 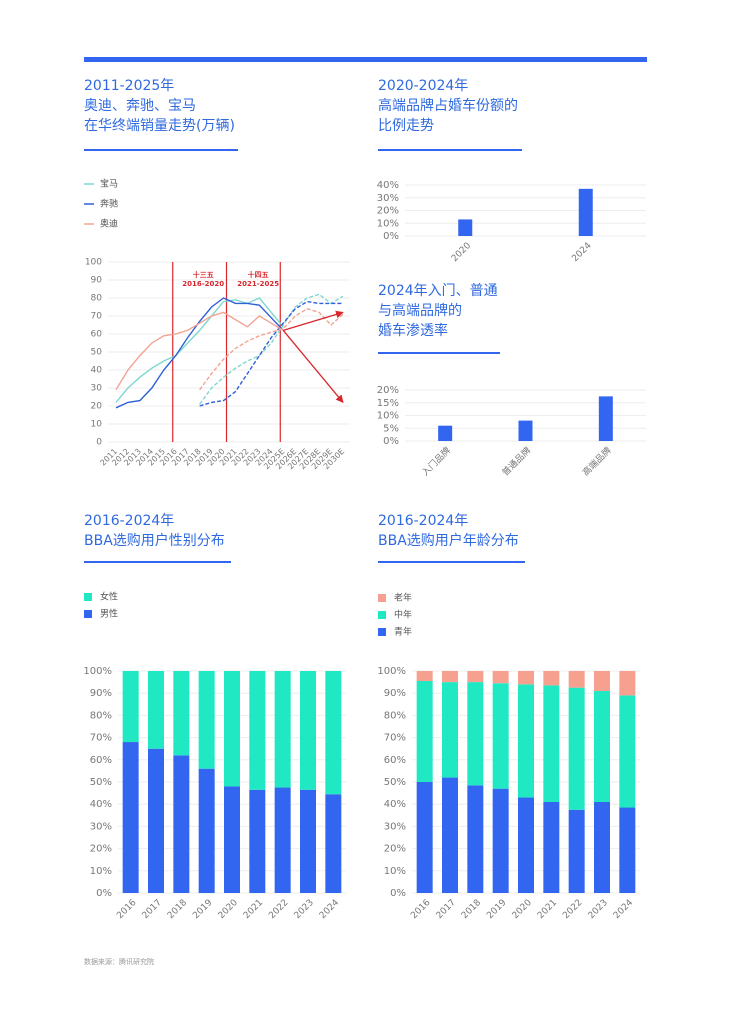 What do you see at coordinates (395, 693) in the screenshot?
I see `y-tick-label: 90%` at bounding box center [395, 693].